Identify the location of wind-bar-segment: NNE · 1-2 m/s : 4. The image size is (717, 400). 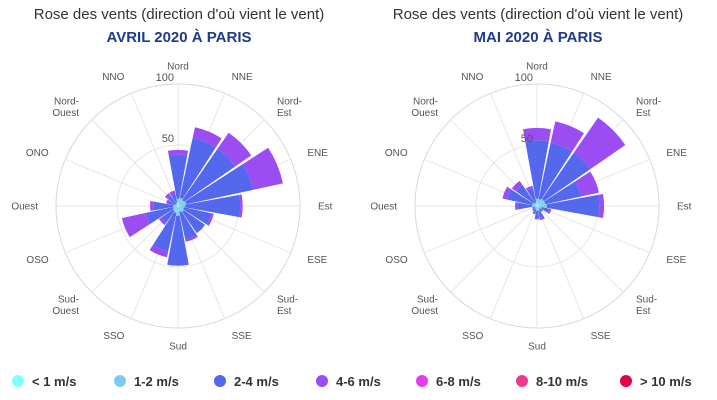
(539, 201).